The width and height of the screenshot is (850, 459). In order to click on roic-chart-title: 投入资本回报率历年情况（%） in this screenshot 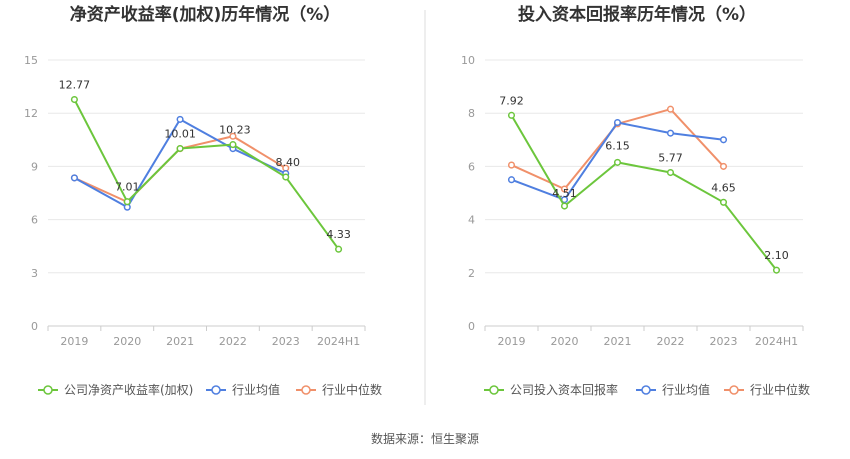, I will do `click(637, 14)`.